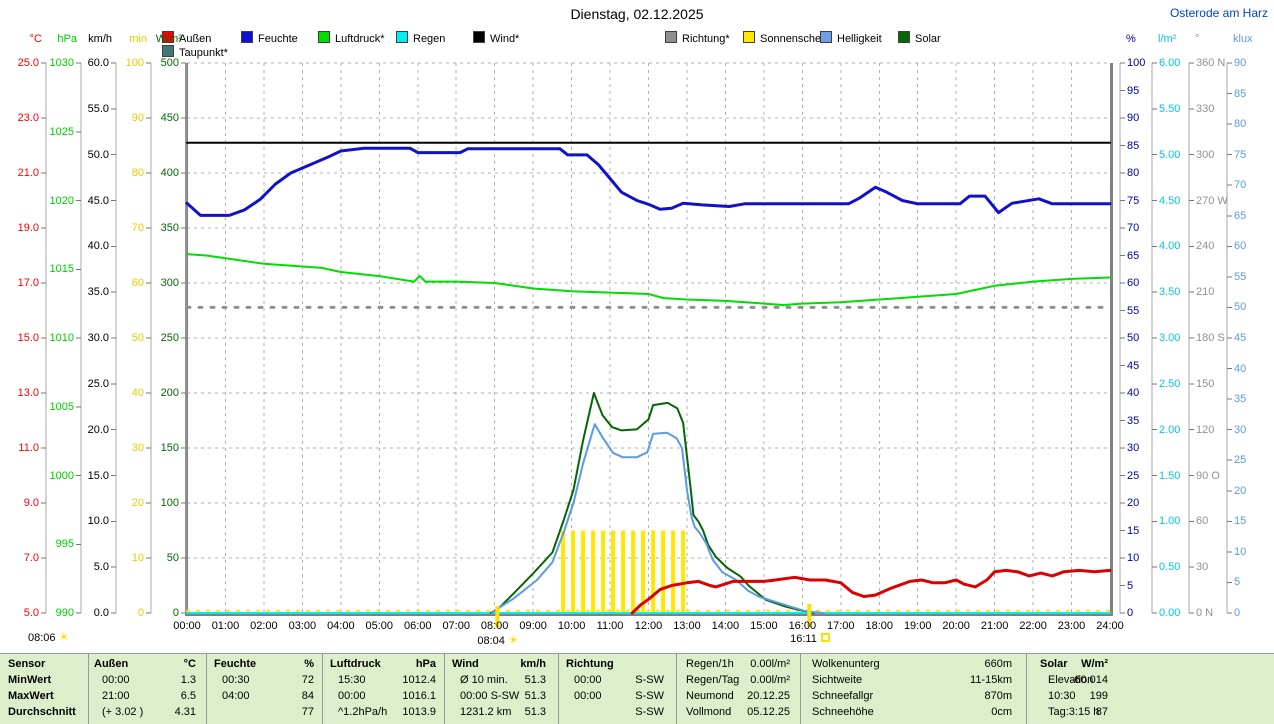  Describe the element at coordinates (352, 680) in the screenshot. I see `table-stat-label: 15:30` at that location.